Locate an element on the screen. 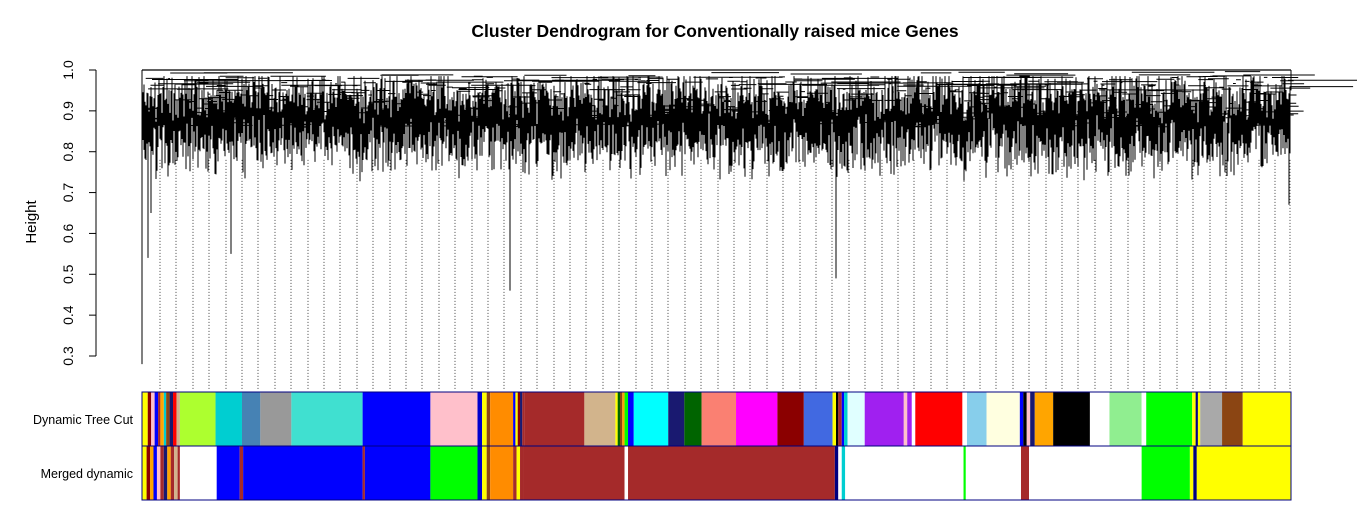 The width and height of the screenshot is (1357, 530). y-tick-label: 1.0 is located at coordinates (68, 70).